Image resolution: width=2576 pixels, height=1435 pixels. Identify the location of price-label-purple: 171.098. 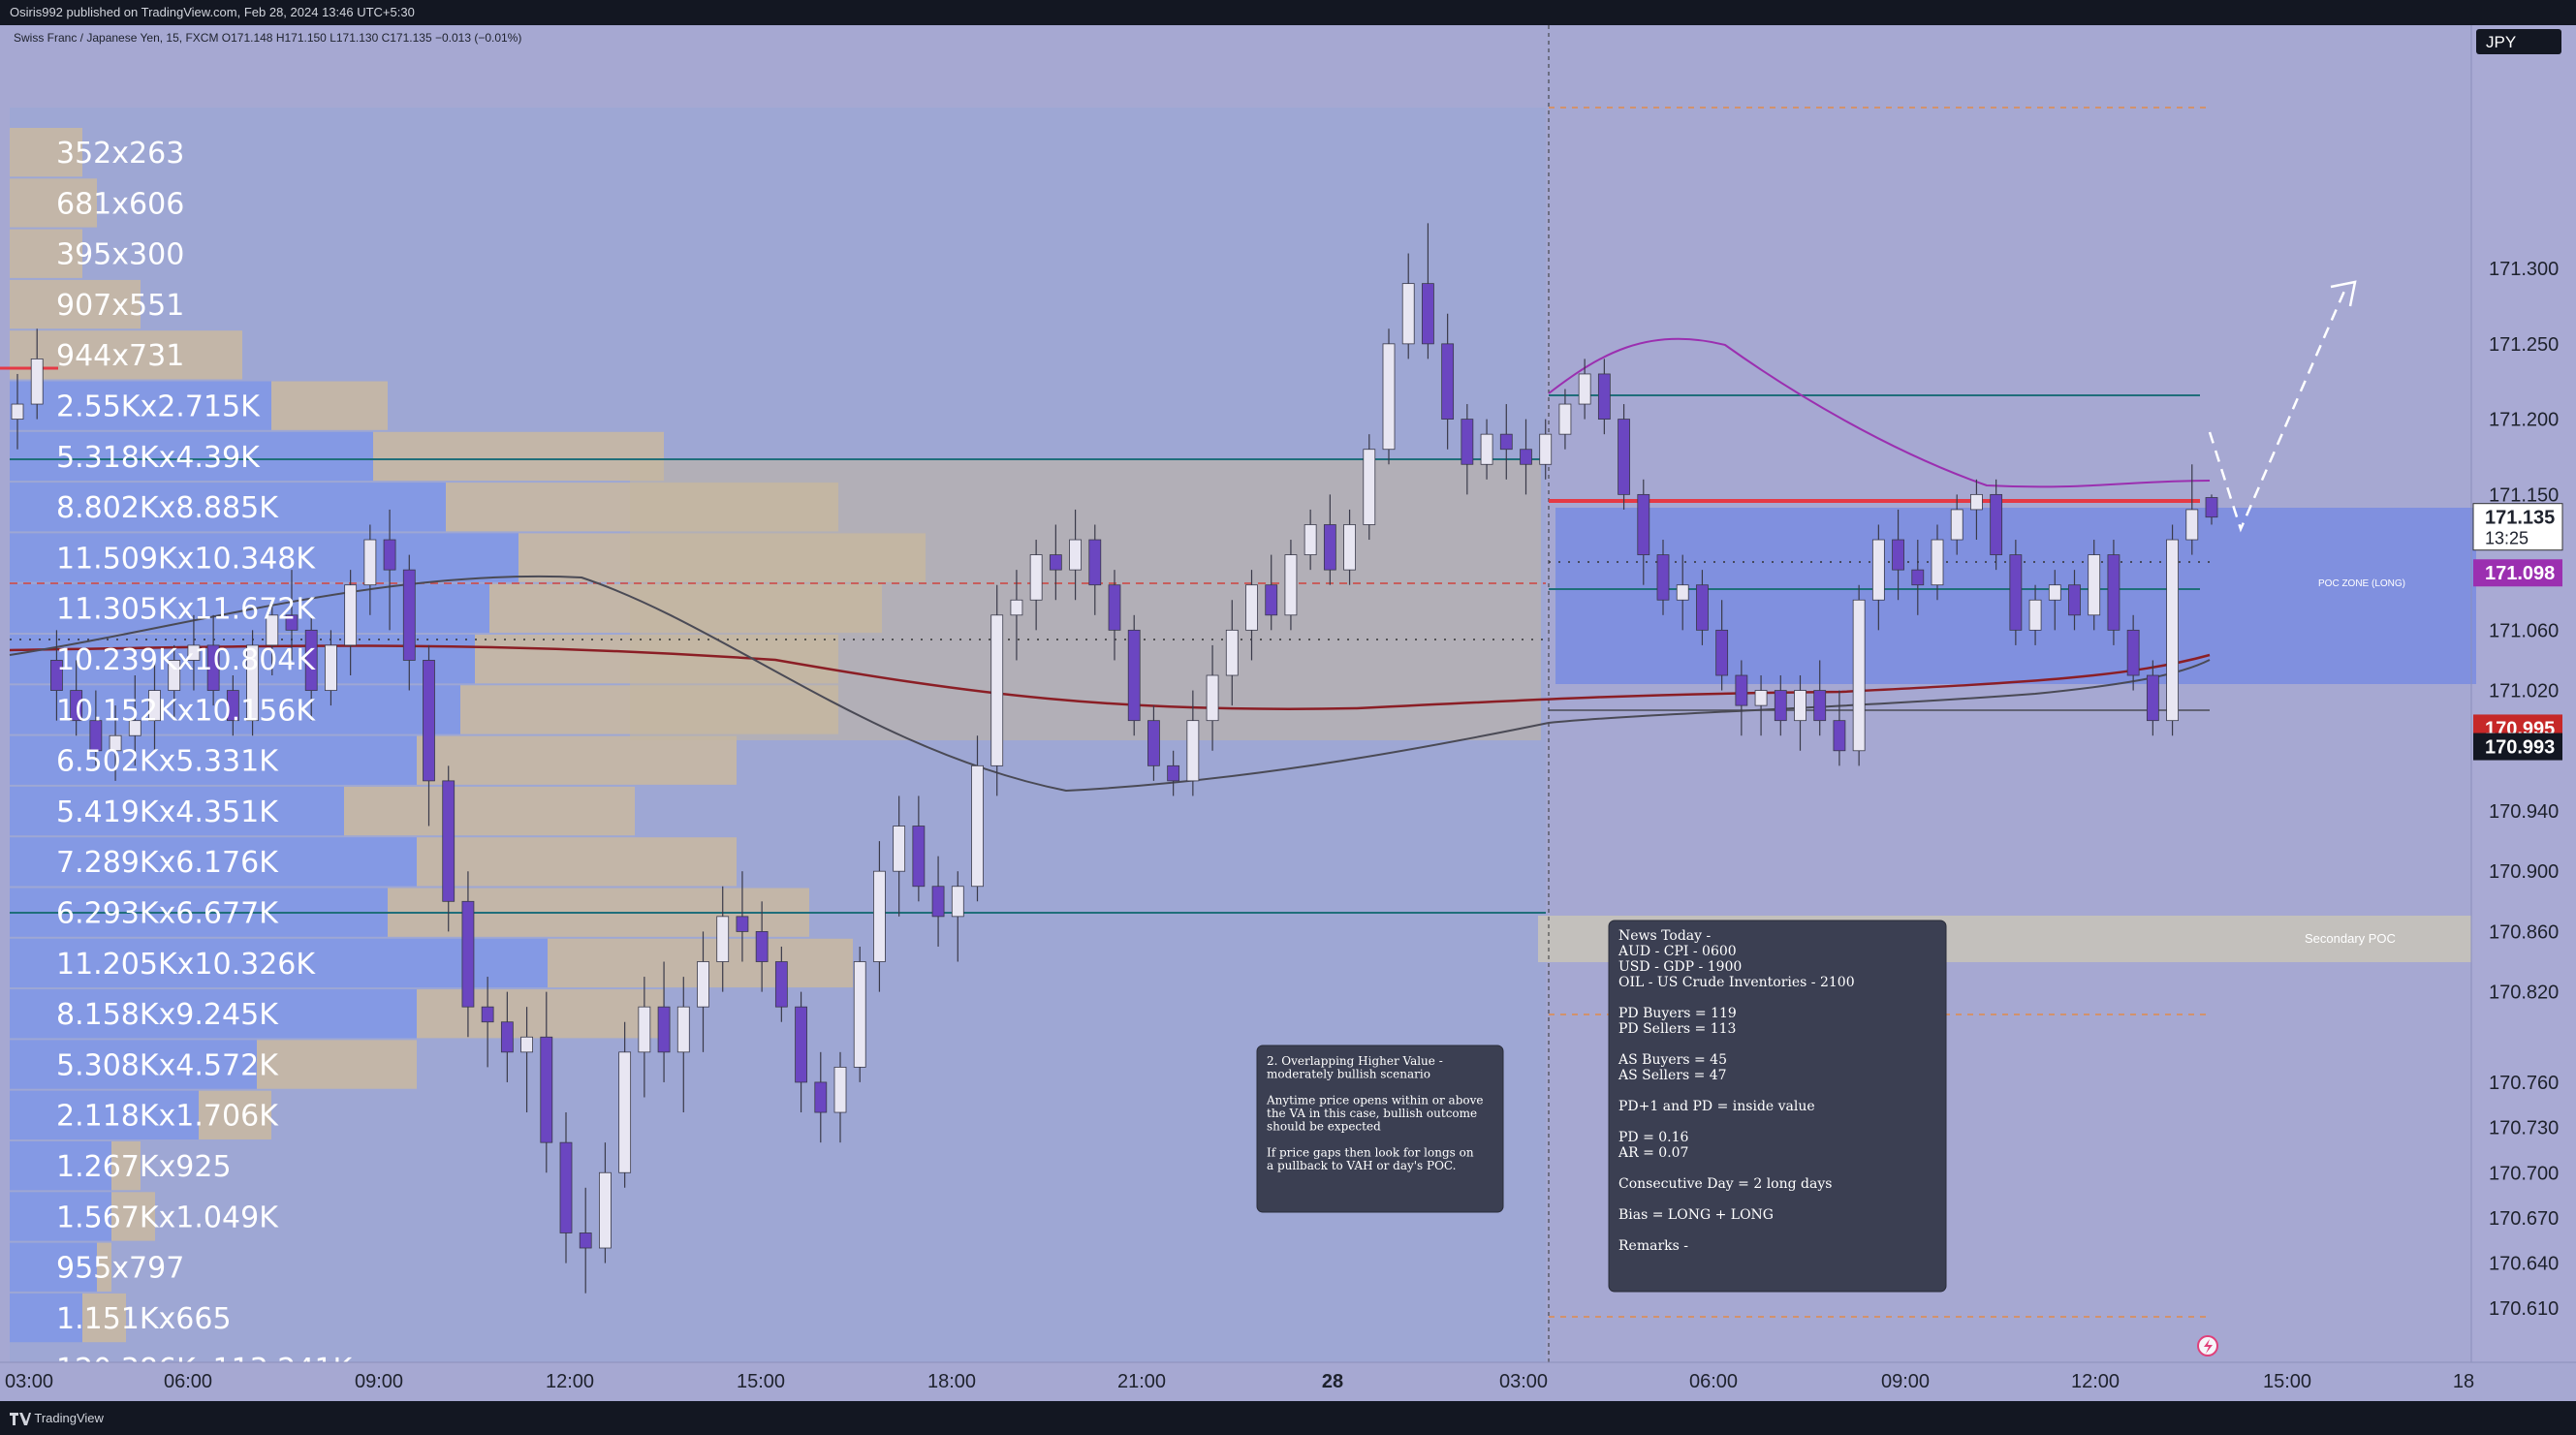
(2517, 573).